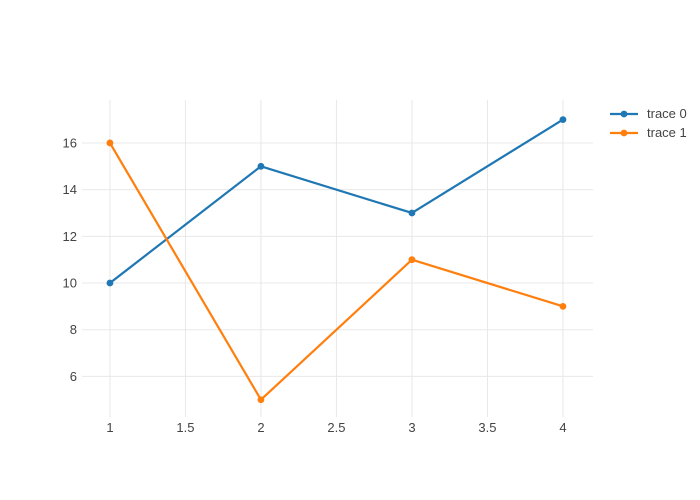 The height and width of the screenshot is (500, 700). Describe the element at coordinates (487, 427) in the screenshot. I see `x-tick-label-3.5: 3.5` at that location.